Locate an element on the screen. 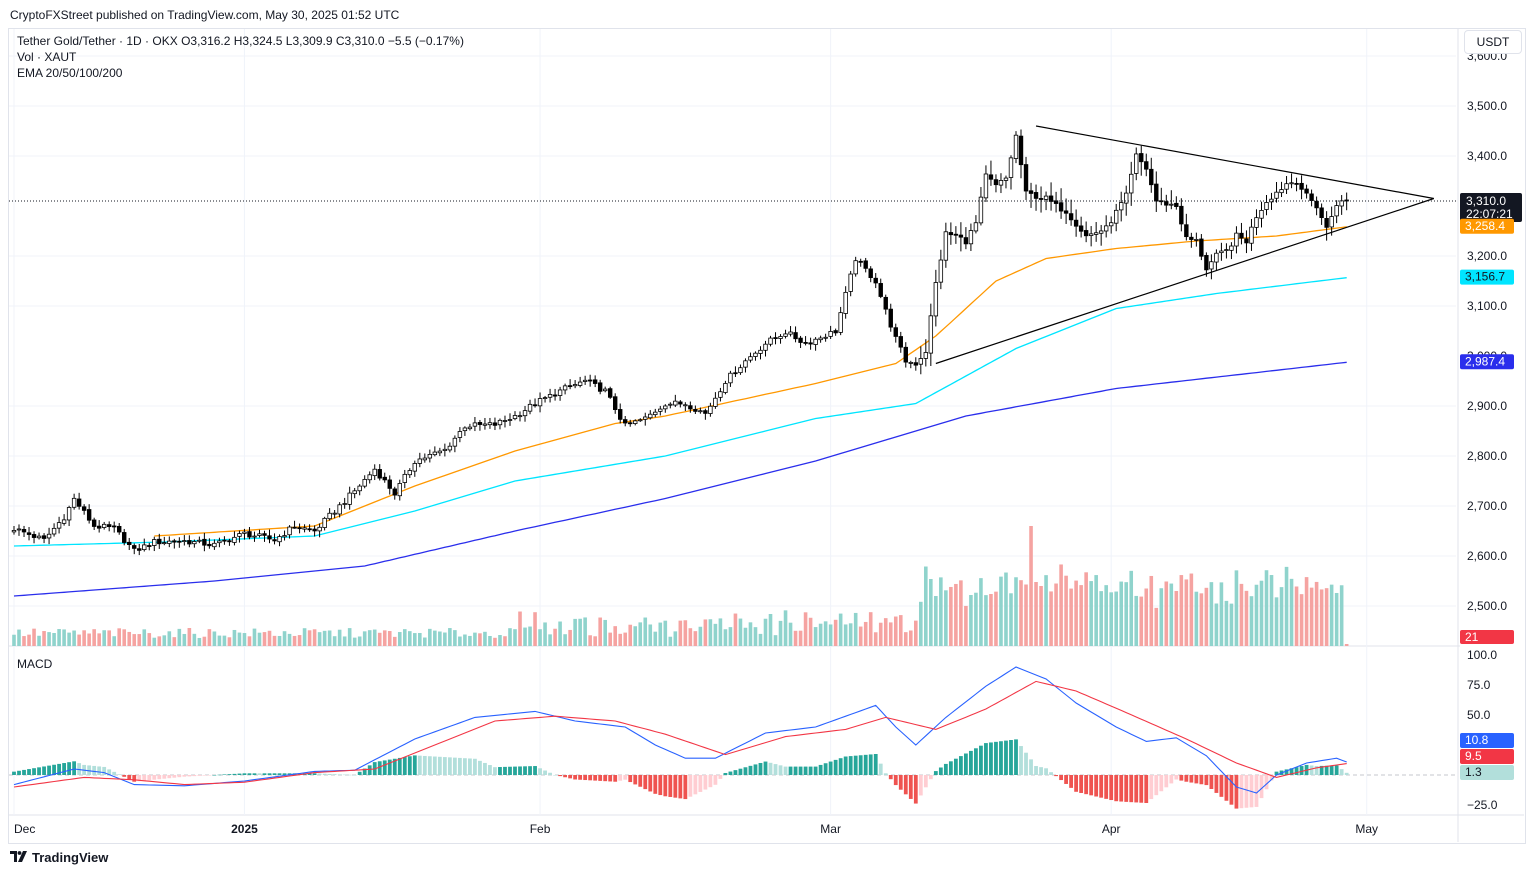 This screenshot has height=875, width=1536. volume-legend: Vol · XAUT is located at coordinates (47, 57).